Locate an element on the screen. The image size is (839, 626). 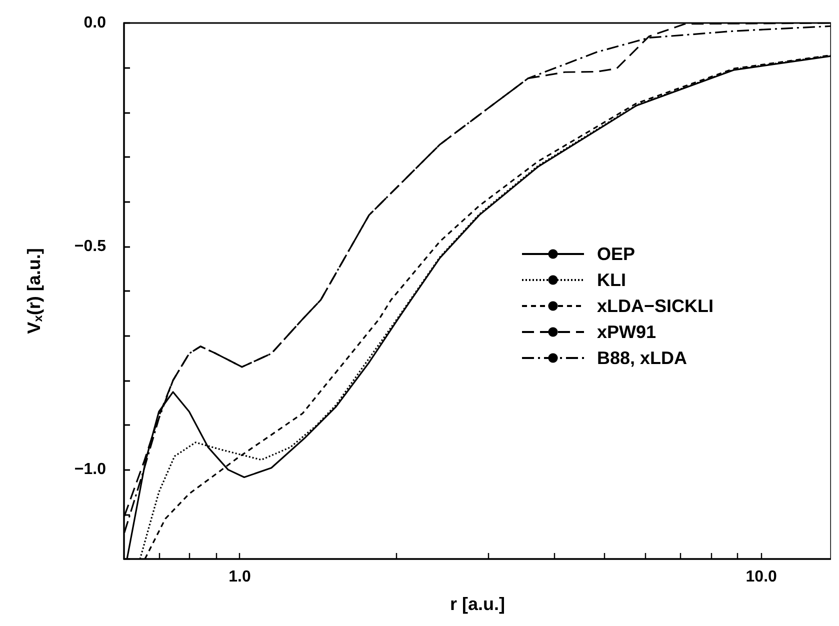
legend-label: OEP is located at coordinates (616, 254).